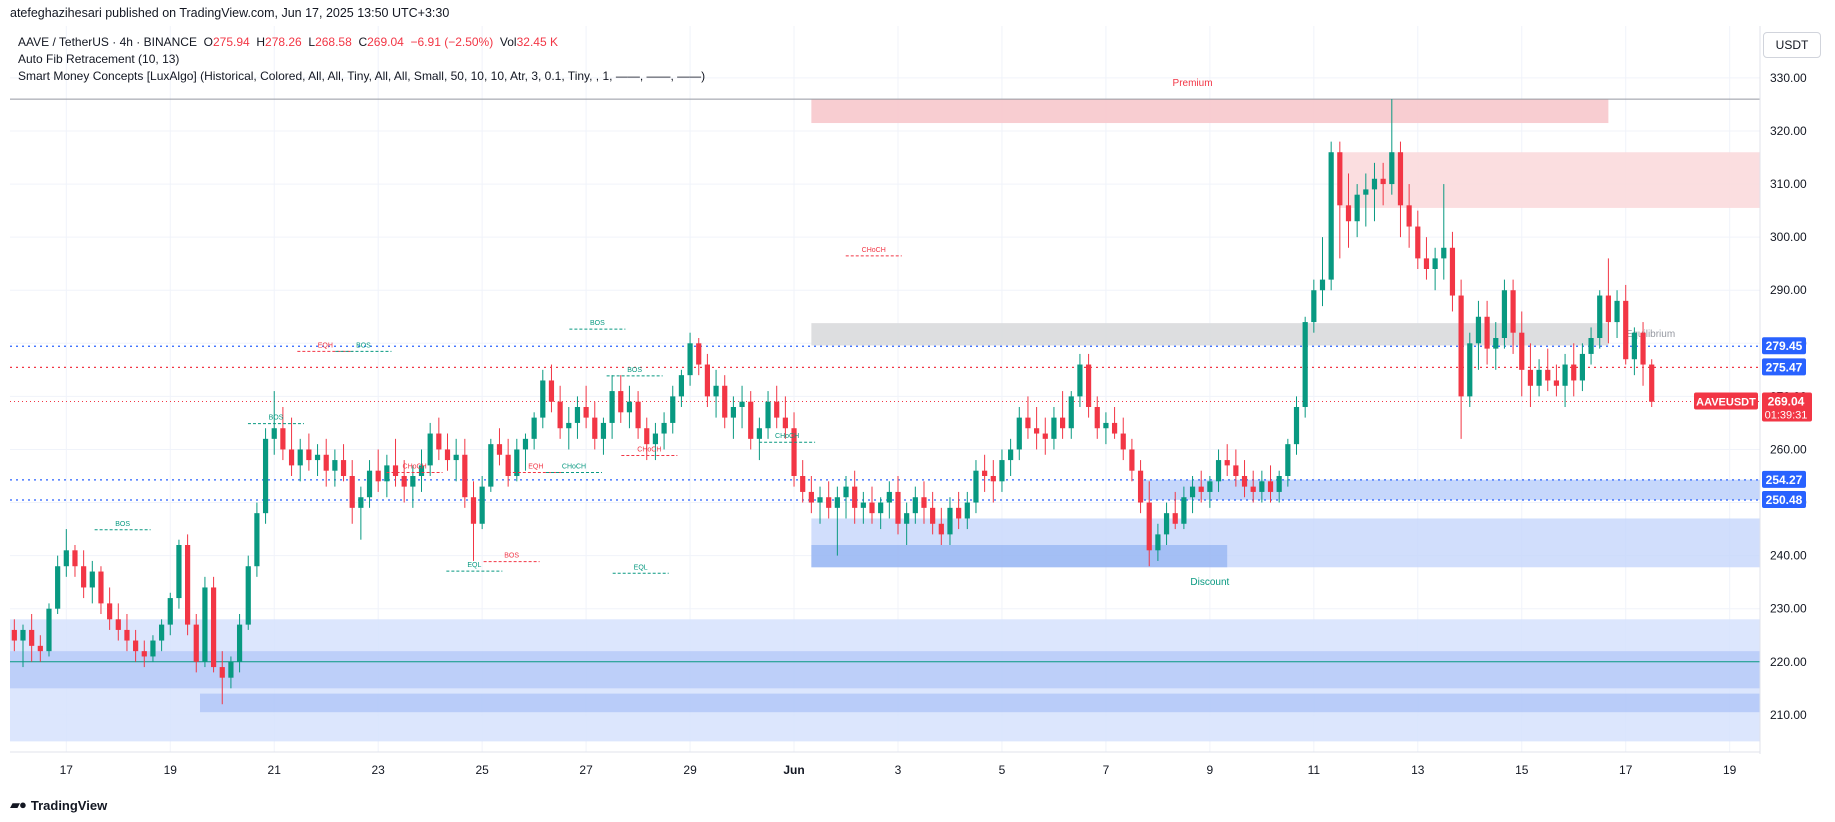  I want to click on close-label: C, so click(363, 42).